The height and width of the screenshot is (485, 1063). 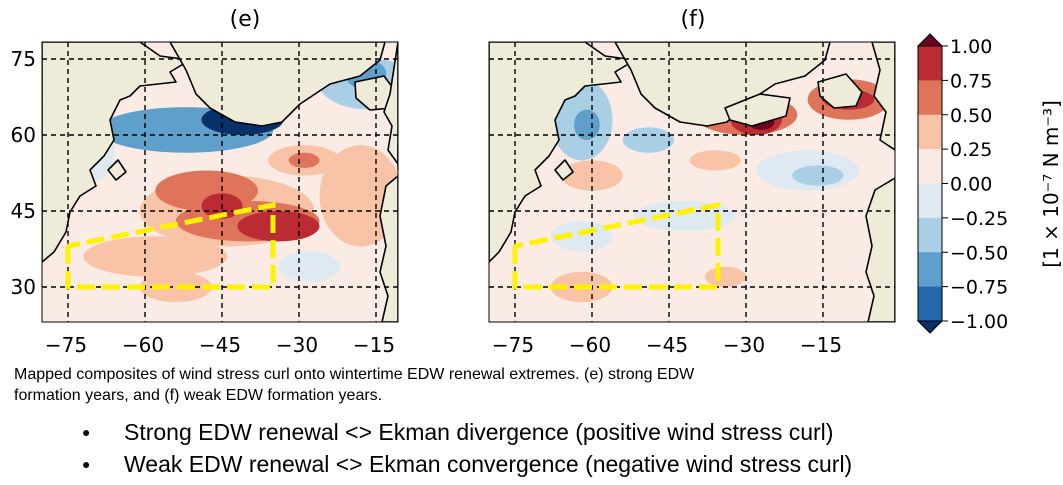 I want to click on colorbar-tick-label: 0.75, so click(x=971, y=81).